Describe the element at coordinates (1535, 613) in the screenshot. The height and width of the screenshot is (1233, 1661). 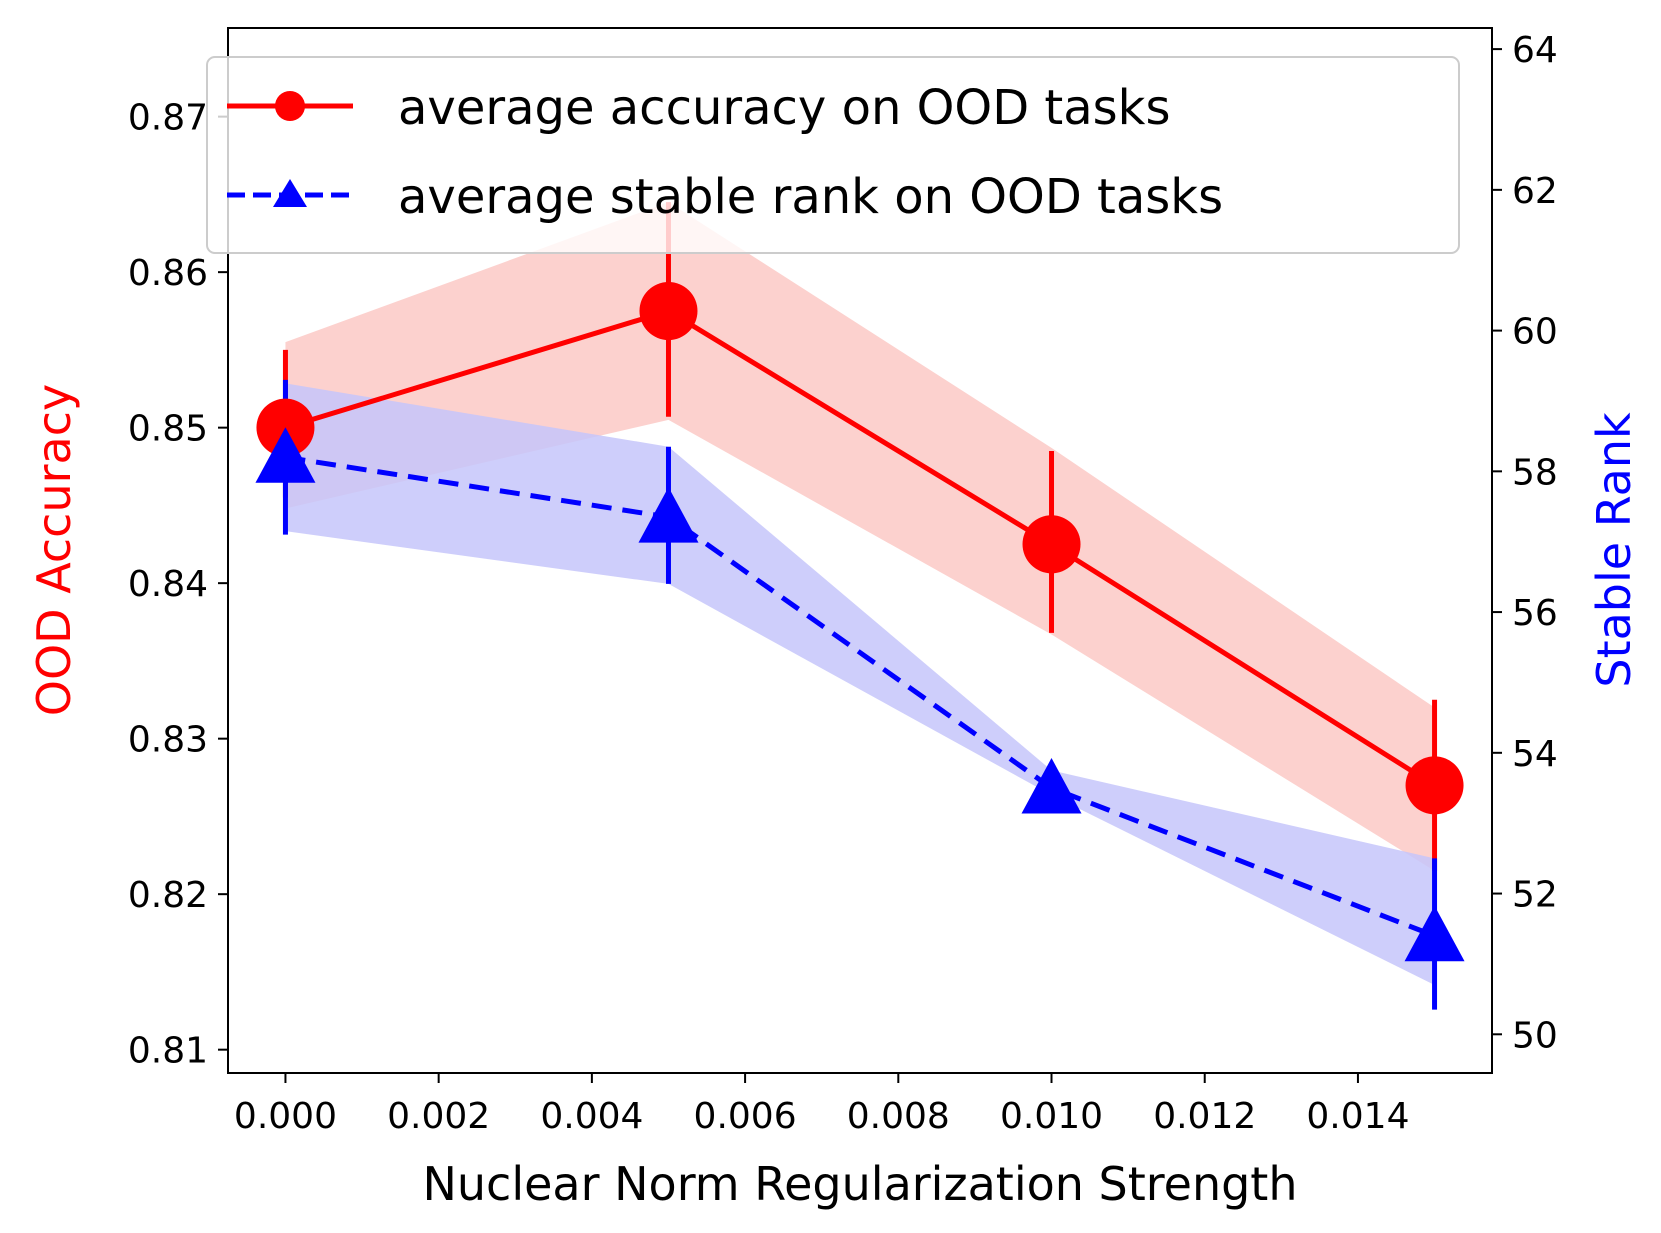
I see `right-y-tick-label: 56` at that location.